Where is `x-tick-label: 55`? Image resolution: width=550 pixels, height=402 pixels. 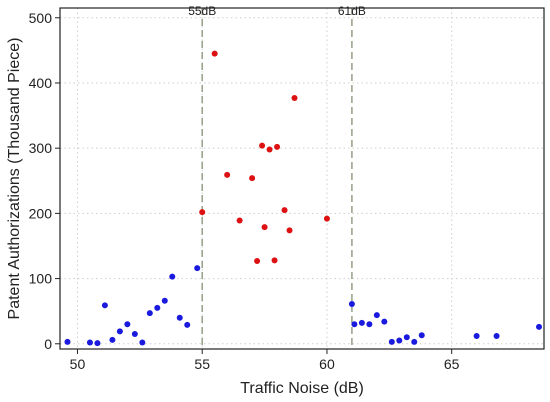 x-tick-label: 55 is located at coordinates (202, 364).